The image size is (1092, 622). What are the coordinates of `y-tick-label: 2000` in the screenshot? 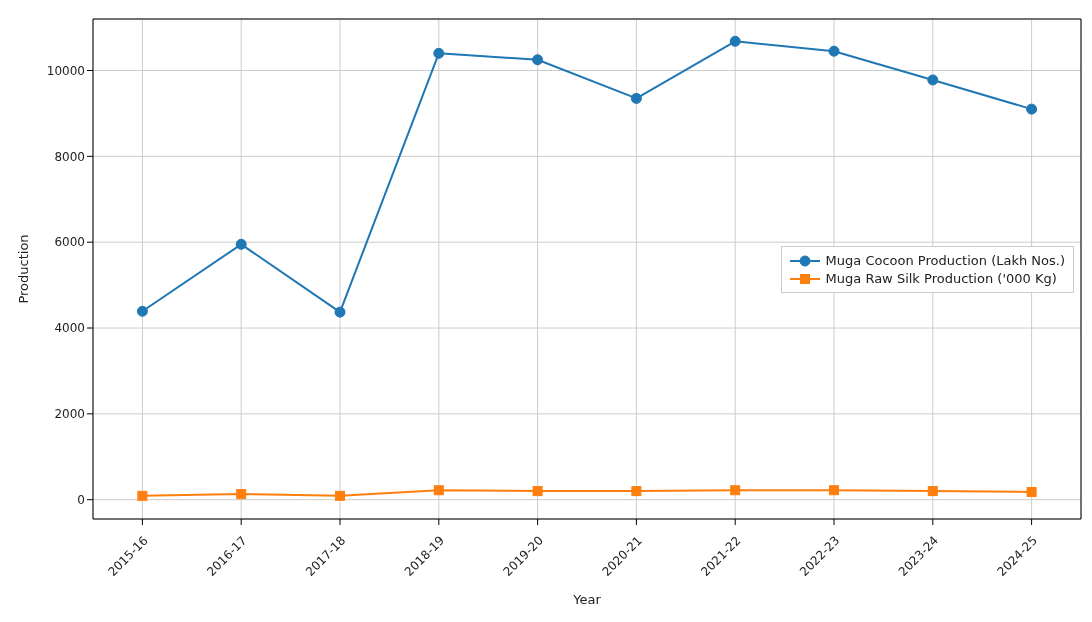 It's located at (69, 414).